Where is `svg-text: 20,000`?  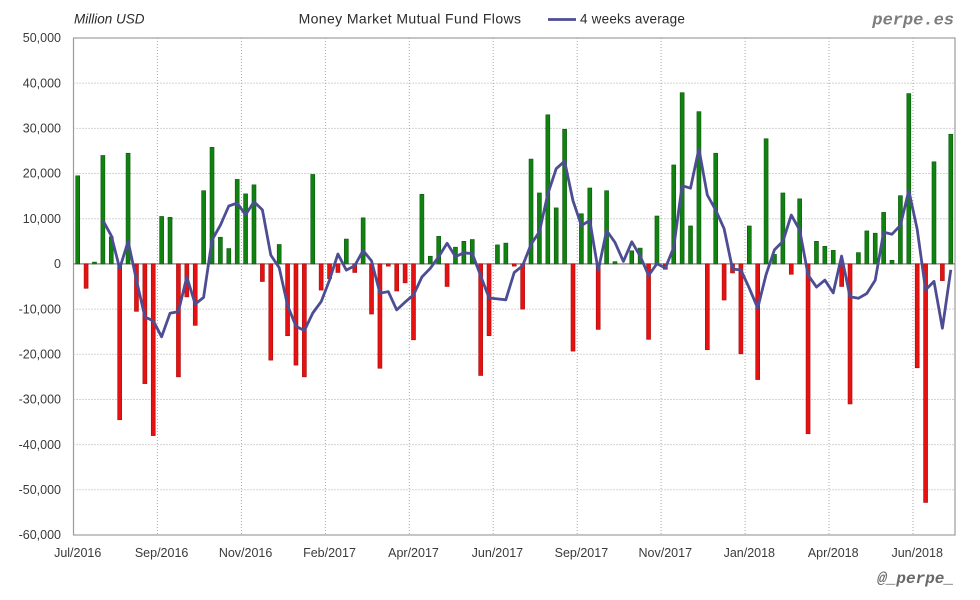 svg-text: 20,000 is located at coordinates (42, 174).